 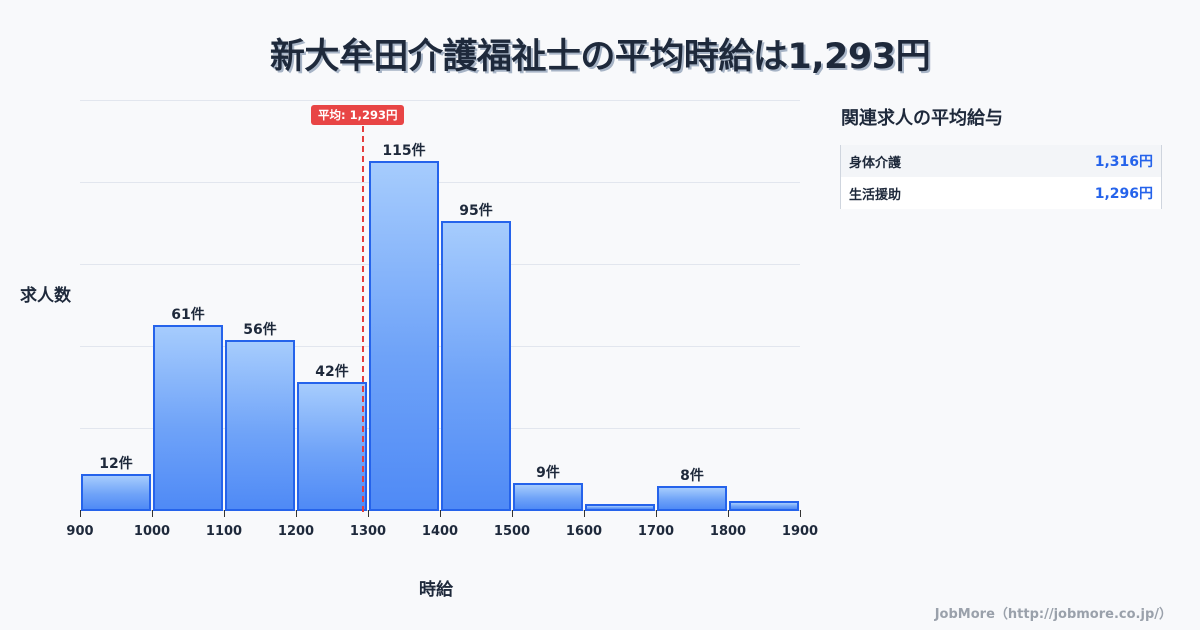 I want to click on related-salary-row: 身体介護 1,316円, so click(x=1001, y=161).